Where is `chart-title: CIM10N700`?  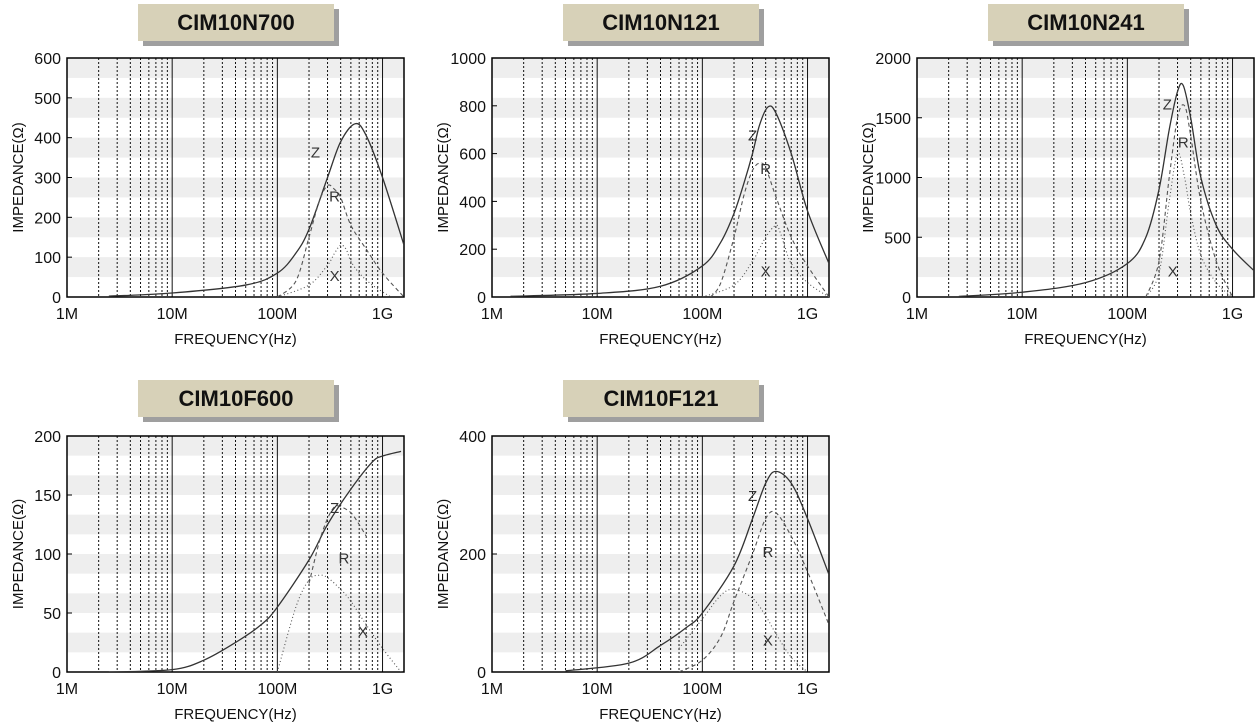 chart-title: CIM10N700 is located at coordinates (236, 22).